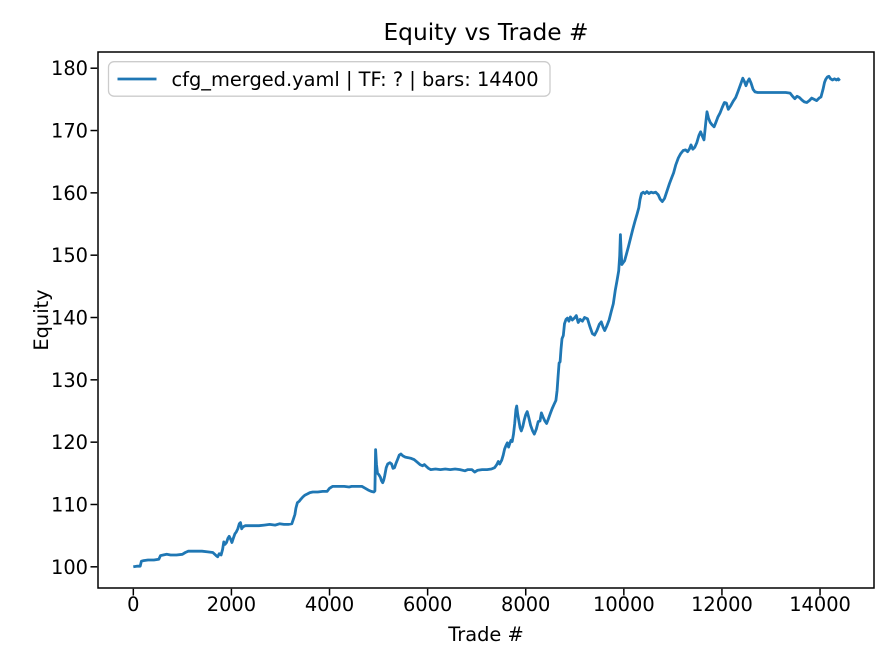 The width and height of the screenshot is (896, 672). What do you see at coordinates (329, 604) in the screenshot?
I see `x-tick-label: 4000` at bounding box center [329, 604].